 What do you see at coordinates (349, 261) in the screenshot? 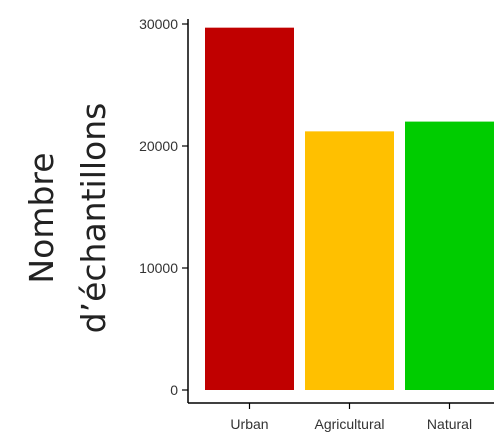
I see `bar-agricultural` at bounding box center [349, 261].